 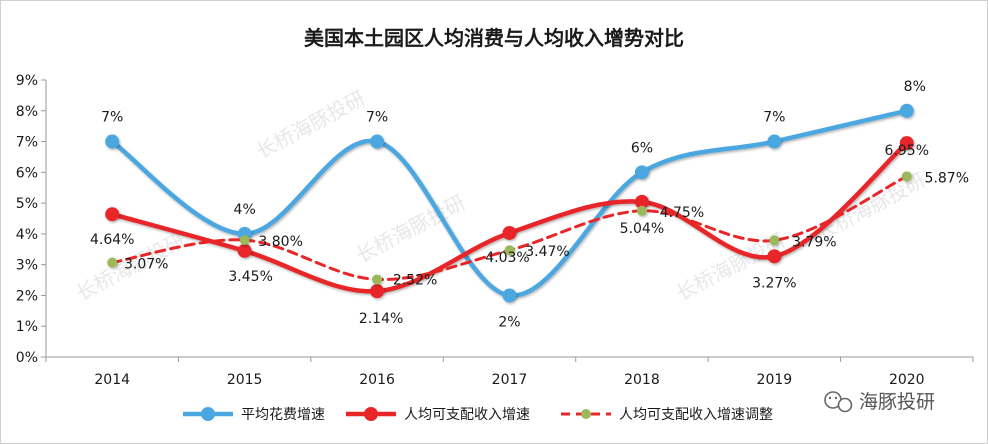 I want to click on x-tick-label: 2015, so click(x=245, y=380).